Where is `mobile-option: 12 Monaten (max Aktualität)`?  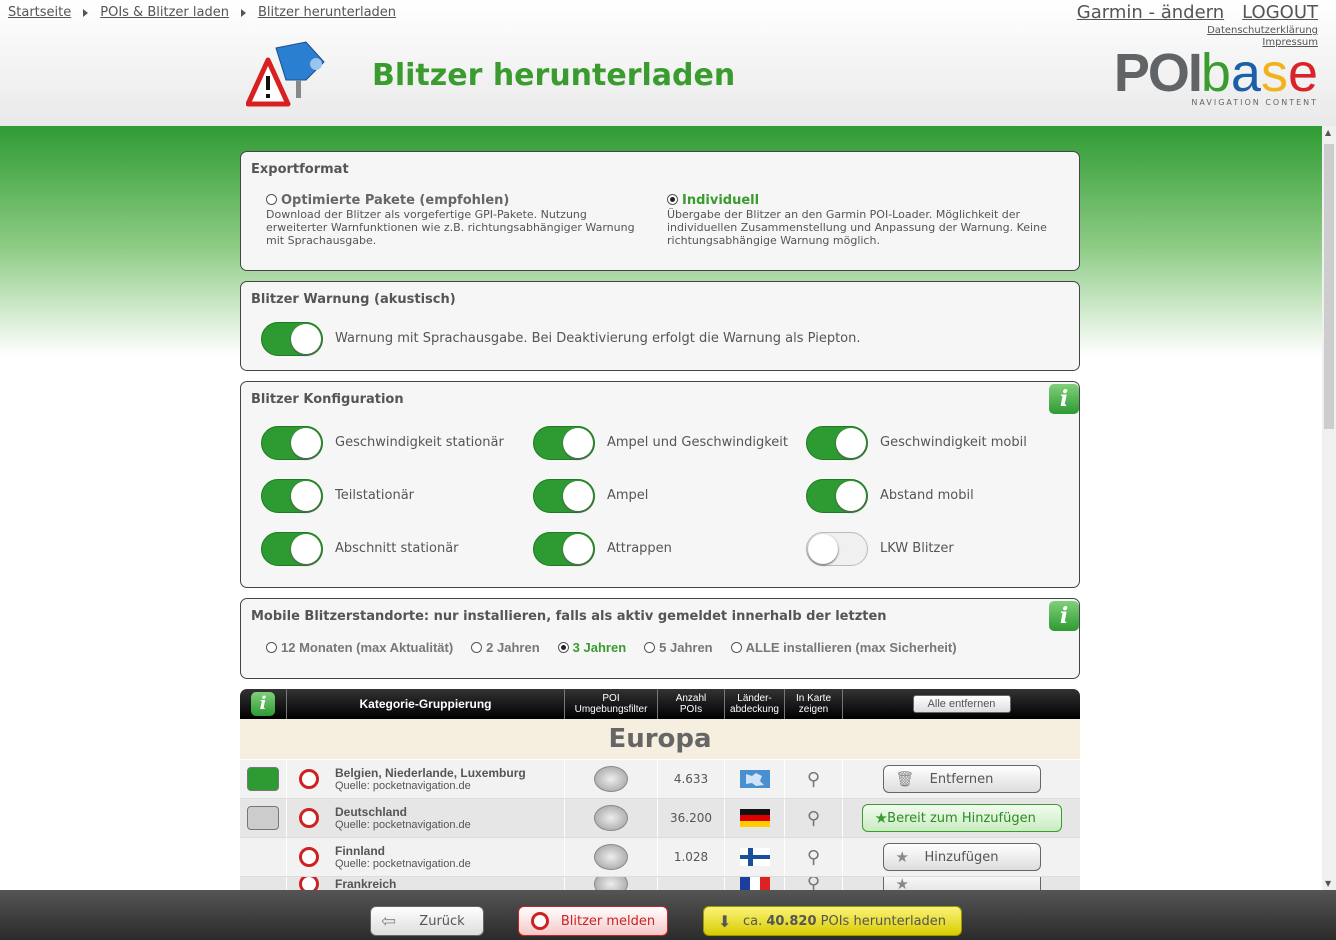
mobile-option: 12 Monaten (max Aktualität) is located at coordinates (359, 647).